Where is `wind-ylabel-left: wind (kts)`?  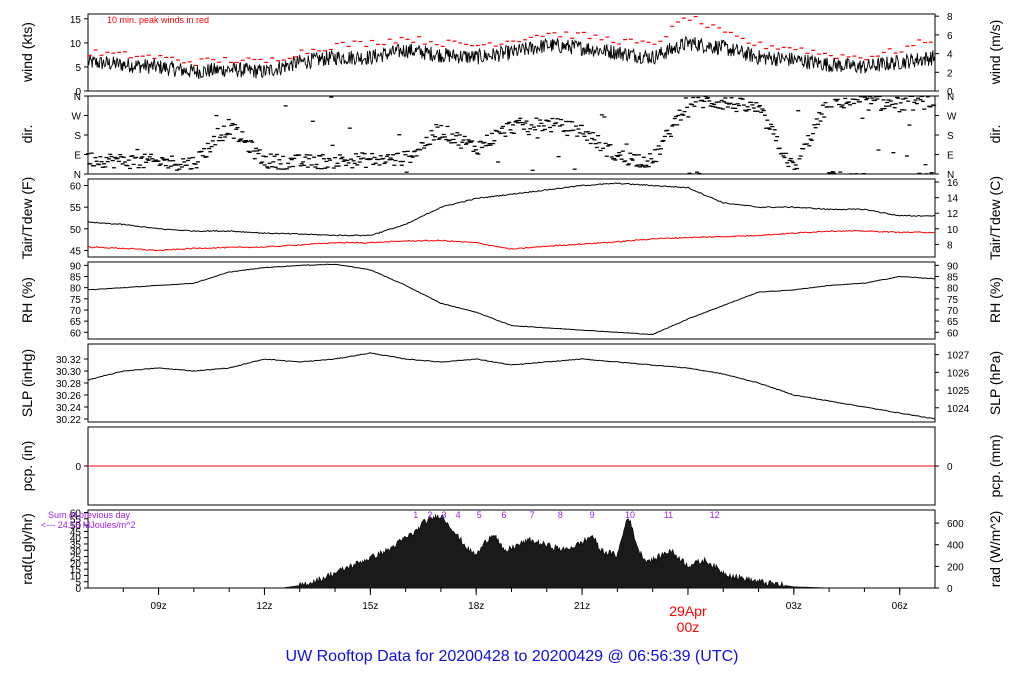 wind-ylabel-left: wind (kts) is located at coordinates (27, 52).